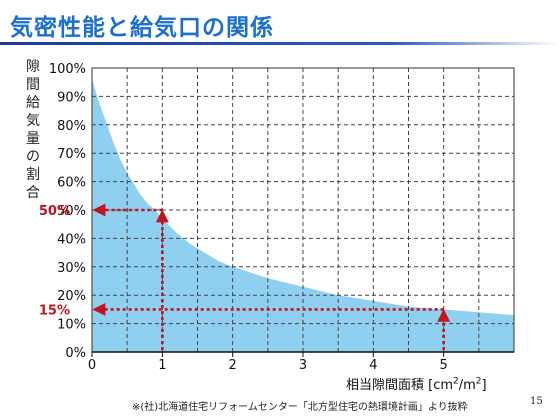  What do you see at coordinates (71, 211) in the screenshot?
I see `y-tick-label: 50%` at bounding box center [71, 211].